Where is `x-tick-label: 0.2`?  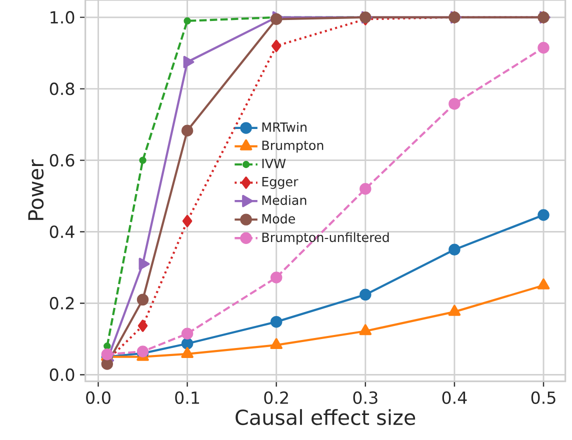 x-tick-label: 0.2 is located at coordinates (276, 397).